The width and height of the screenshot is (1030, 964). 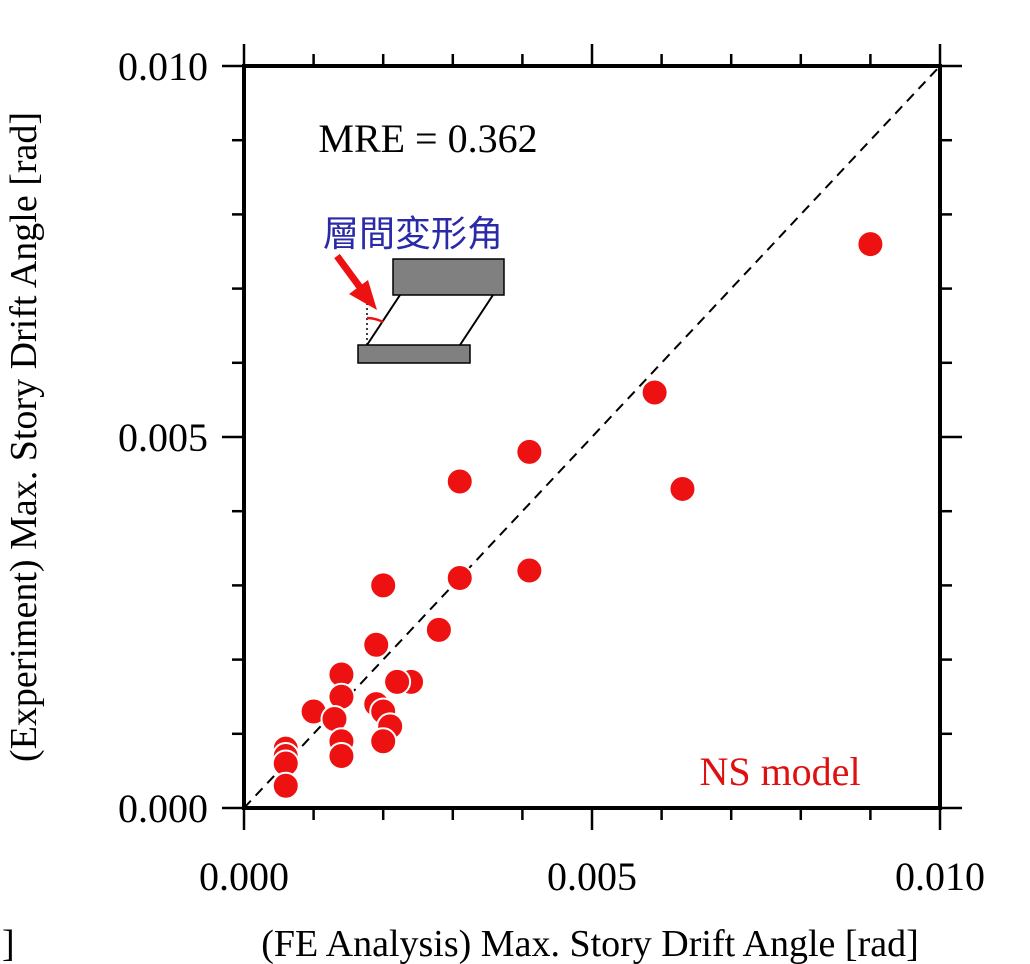 I want to click on mre-annotation: MRE = 0.362, so click(x=427, y=138).